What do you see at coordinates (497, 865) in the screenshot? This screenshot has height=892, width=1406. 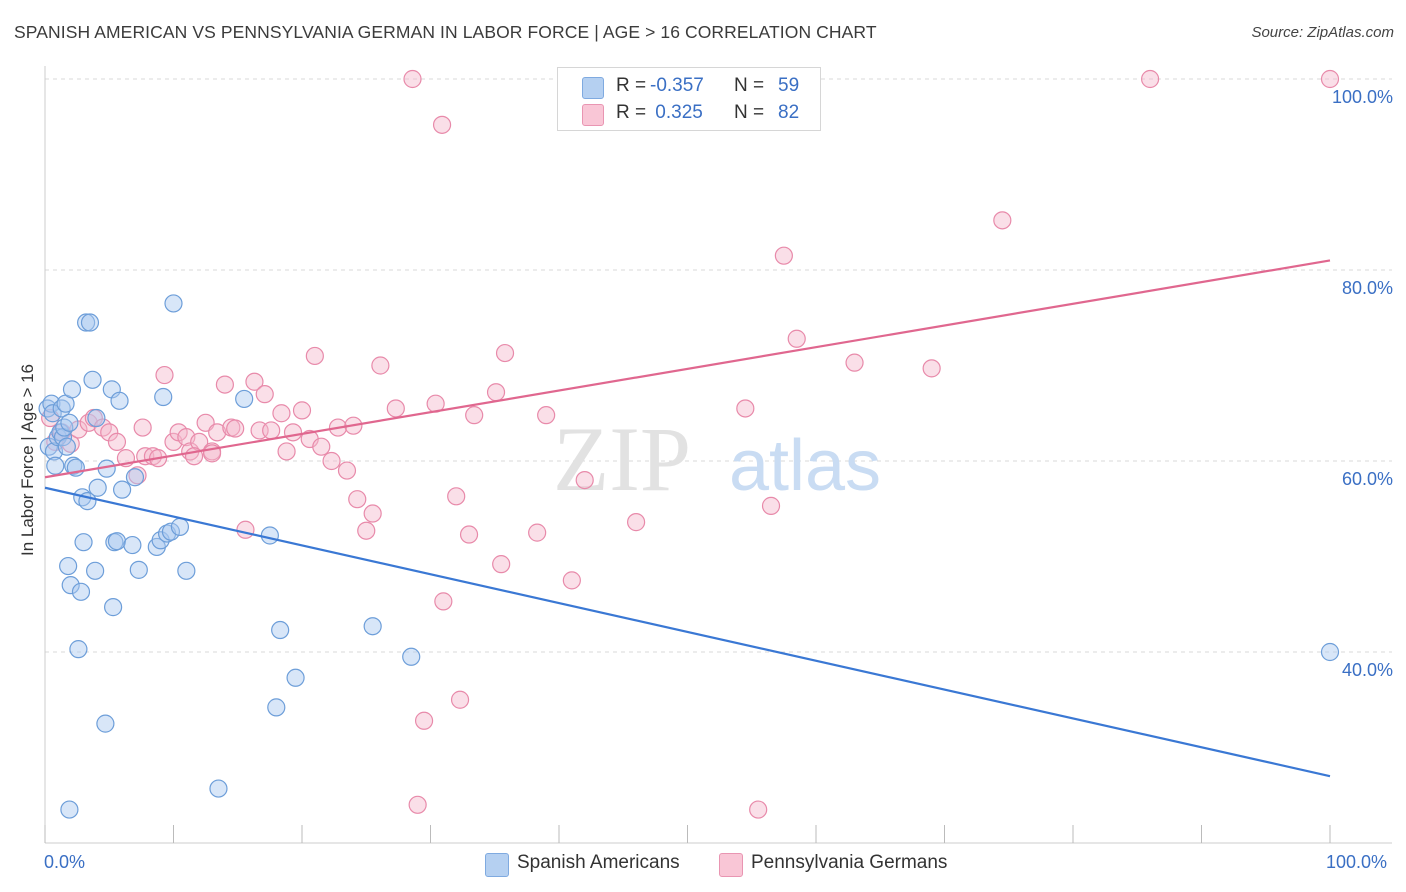 I see `blue-legend-swatch` at bounding box center [497, 865].